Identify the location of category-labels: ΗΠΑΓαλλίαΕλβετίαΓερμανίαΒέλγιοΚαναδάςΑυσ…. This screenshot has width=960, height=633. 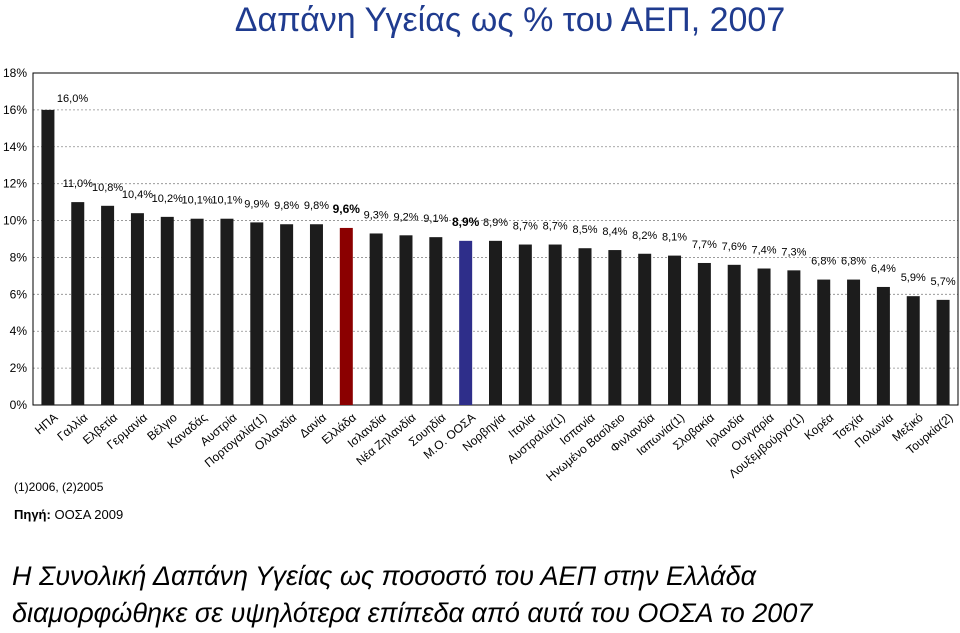
(494, 447).